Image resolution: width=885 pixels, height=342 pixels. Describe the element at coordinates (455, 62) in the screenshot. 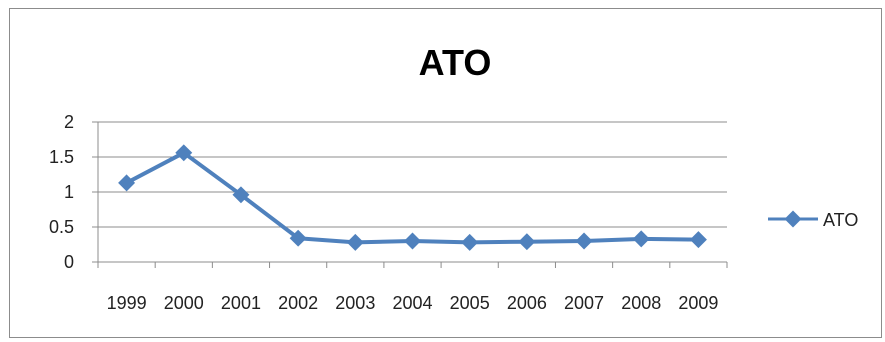

I see `chart-title: ATO` at that location.